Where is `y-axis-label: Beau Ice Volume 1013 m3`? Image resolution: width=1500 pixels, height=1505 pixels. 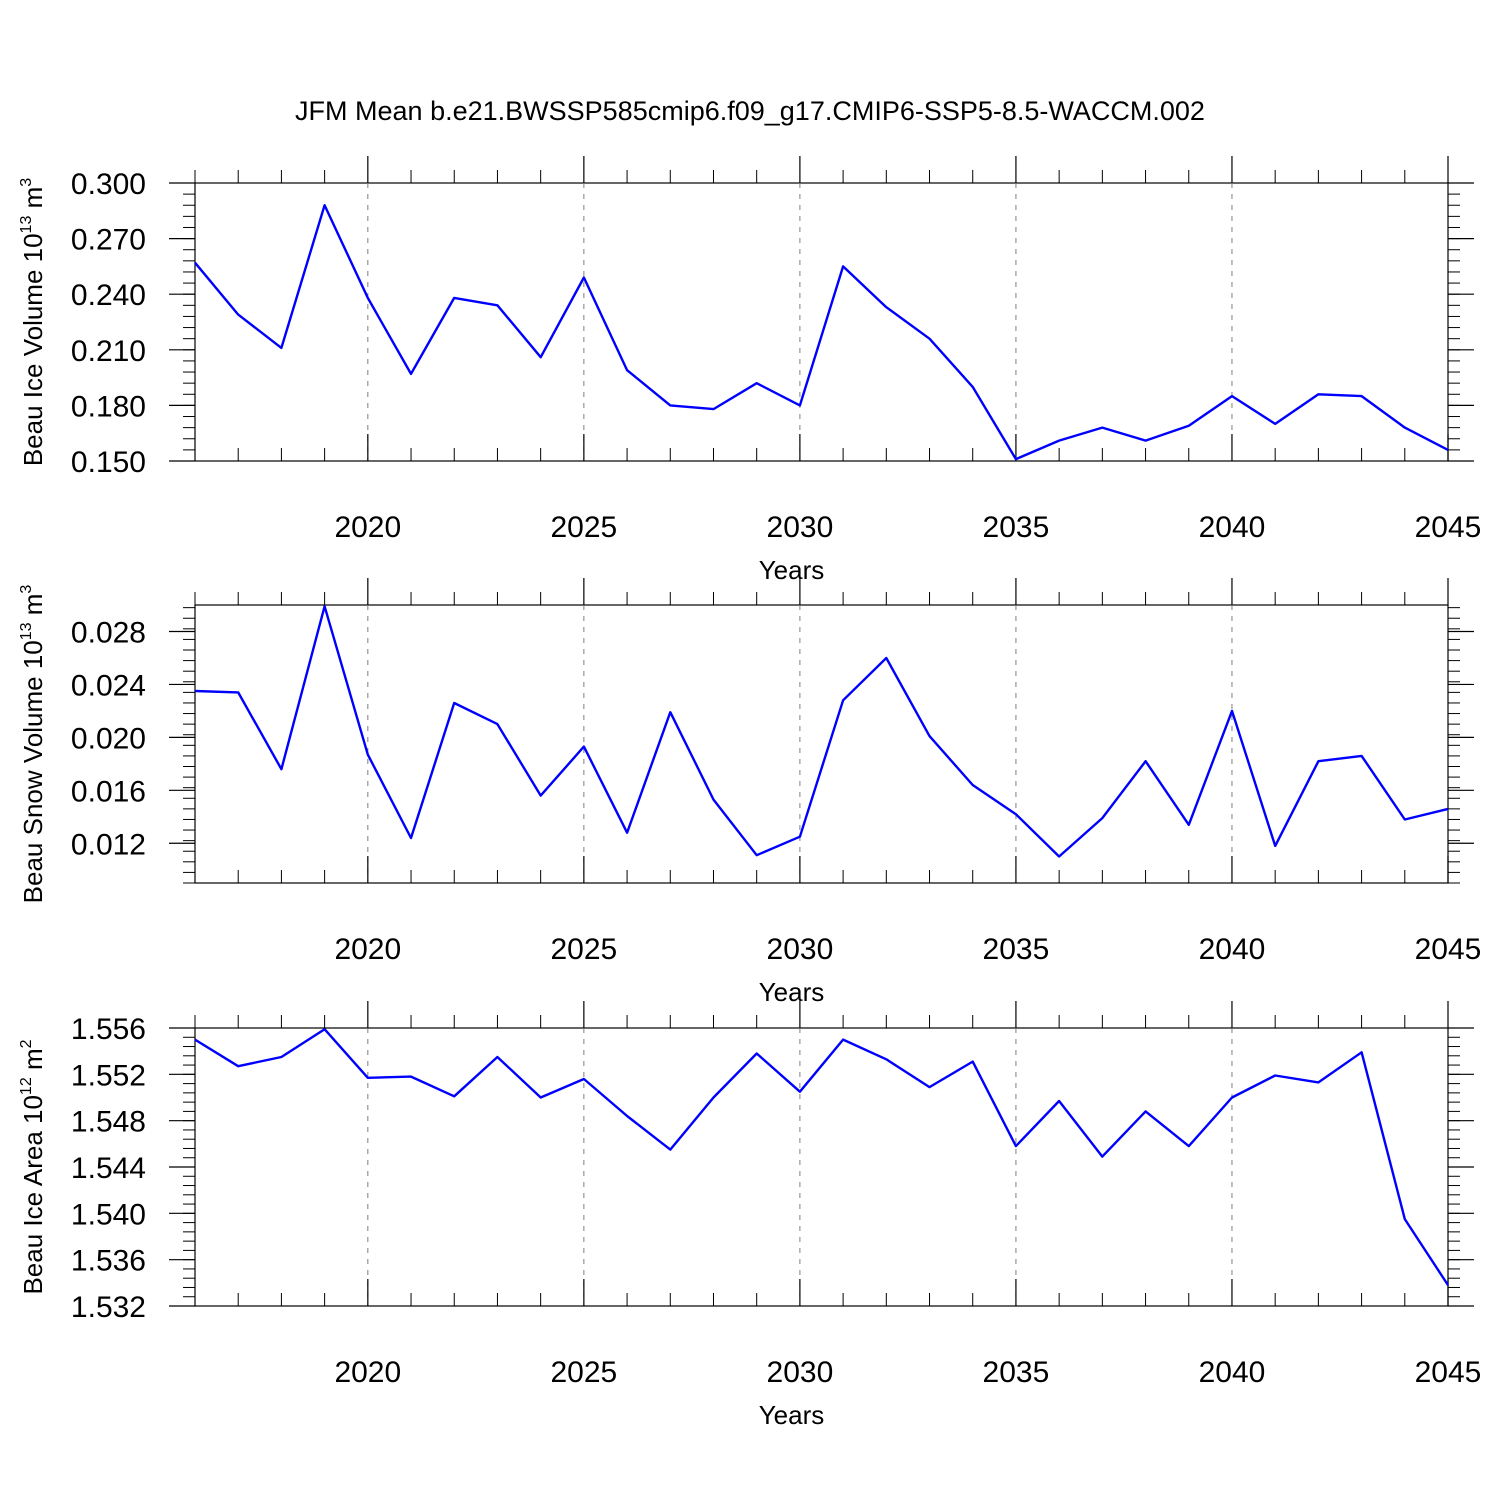 y-axis-label: Beau Ice Volume 1013 m3 is located at coordinates (33, 322).